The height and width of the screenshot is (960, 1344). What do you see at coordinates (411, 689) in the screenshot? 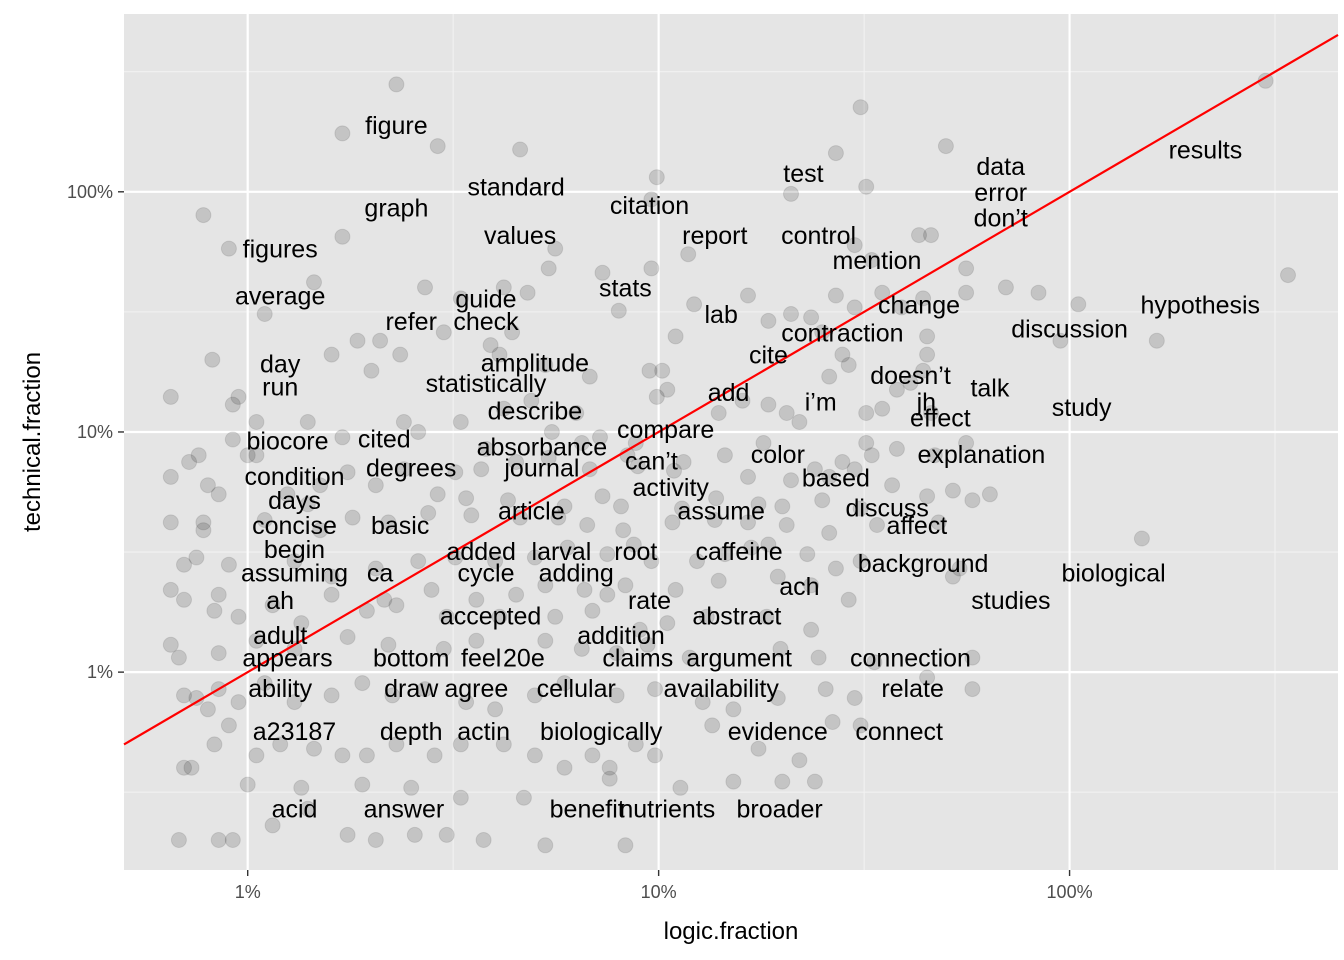
I see `word-label: draw` at bounding box center [411, 689].